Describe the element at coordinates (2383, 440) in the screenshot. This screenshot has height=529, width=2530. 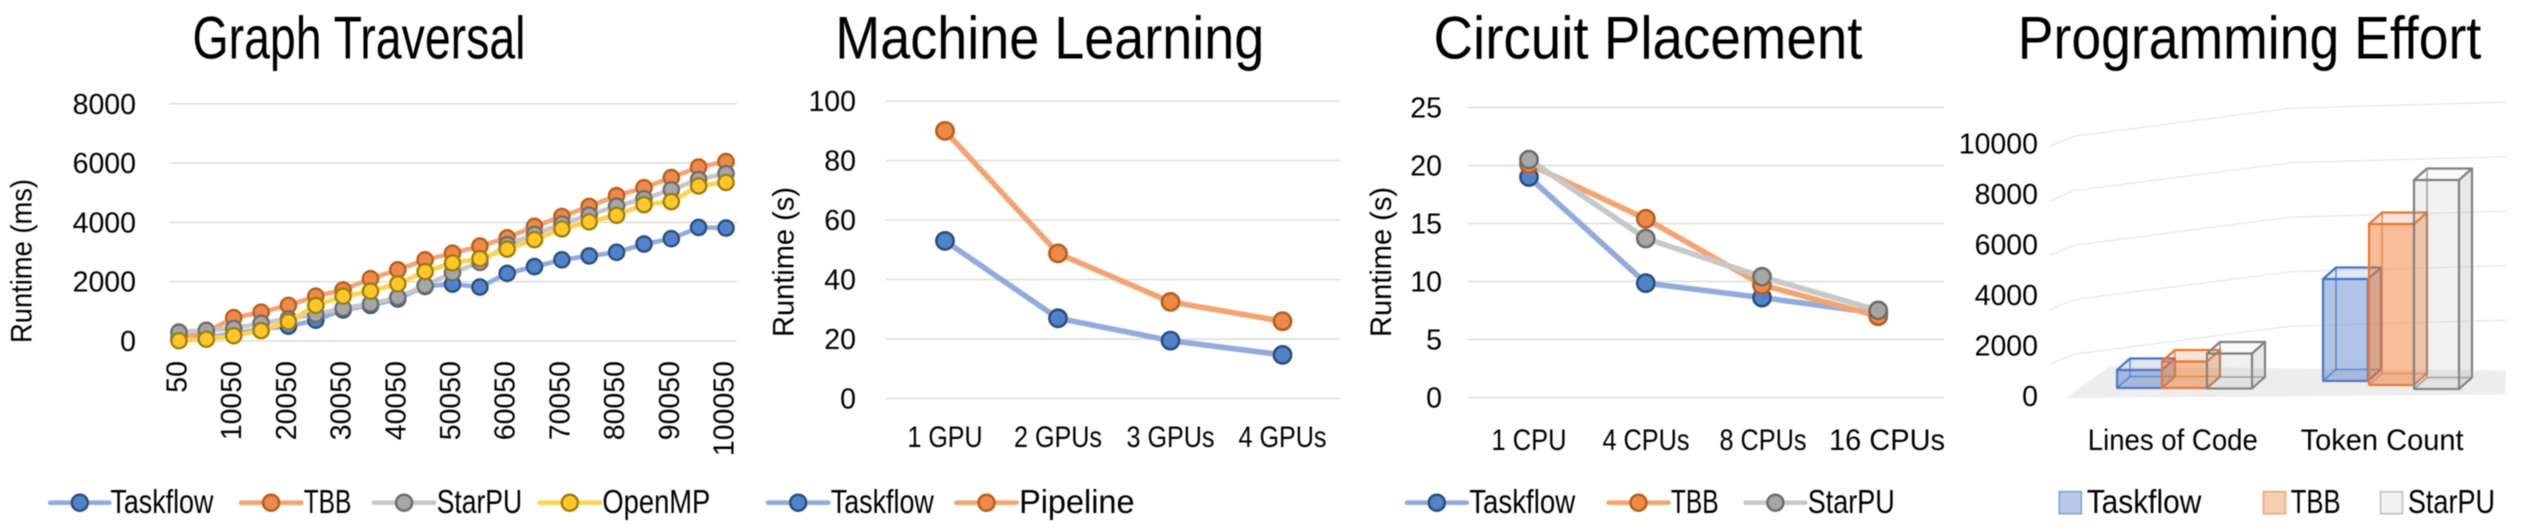
I see `svg-text: Token Count` at that location.